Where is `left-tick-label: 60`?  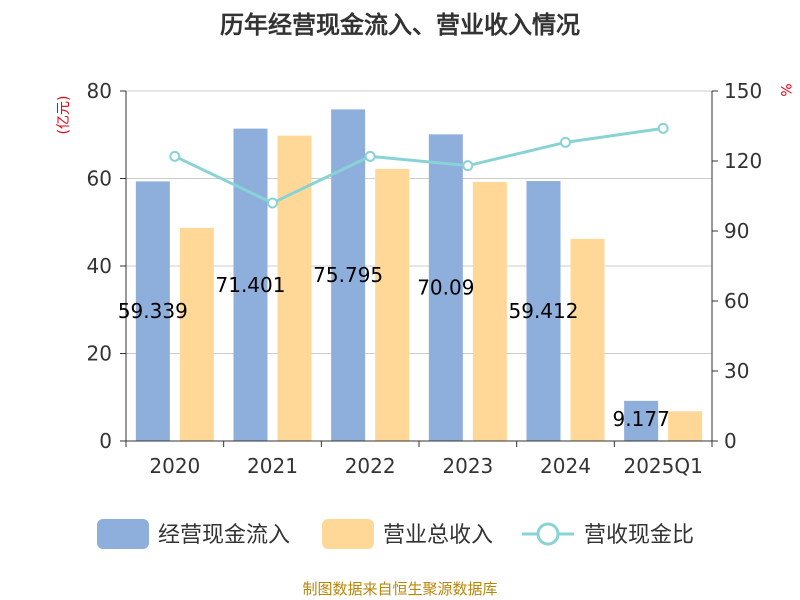 left-tick-label: 60 is located at coordinates (99, 179).